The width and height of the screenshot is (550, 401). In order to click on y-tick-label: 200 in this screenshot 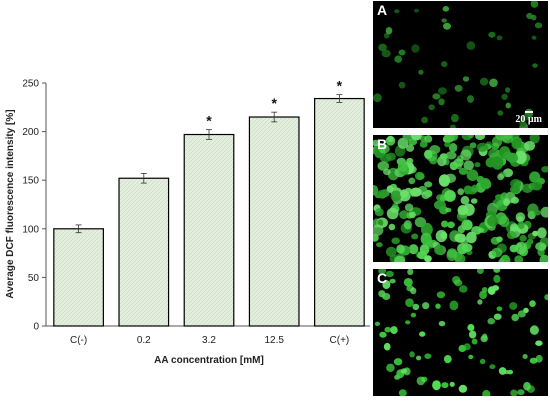, I will do `click(30, 132)`.